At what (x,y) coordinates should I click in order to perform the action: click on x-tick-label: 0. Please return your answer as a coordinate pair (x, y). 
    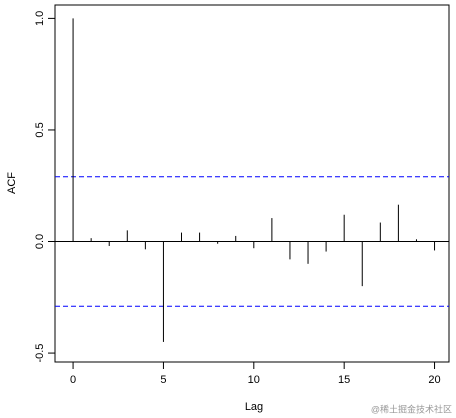
    Looking at the image, I should click on (73, 380).